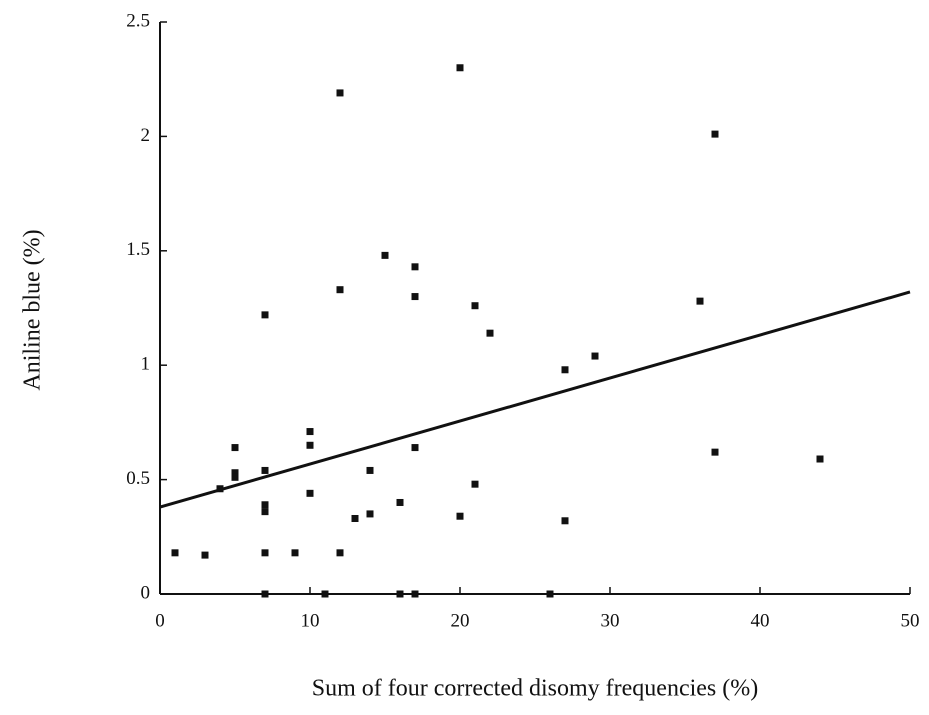 The image size is (929, 715). Describe the element at coordinates (310, 620) in the screenshot. I see `x-tick-label: 10` at that location.